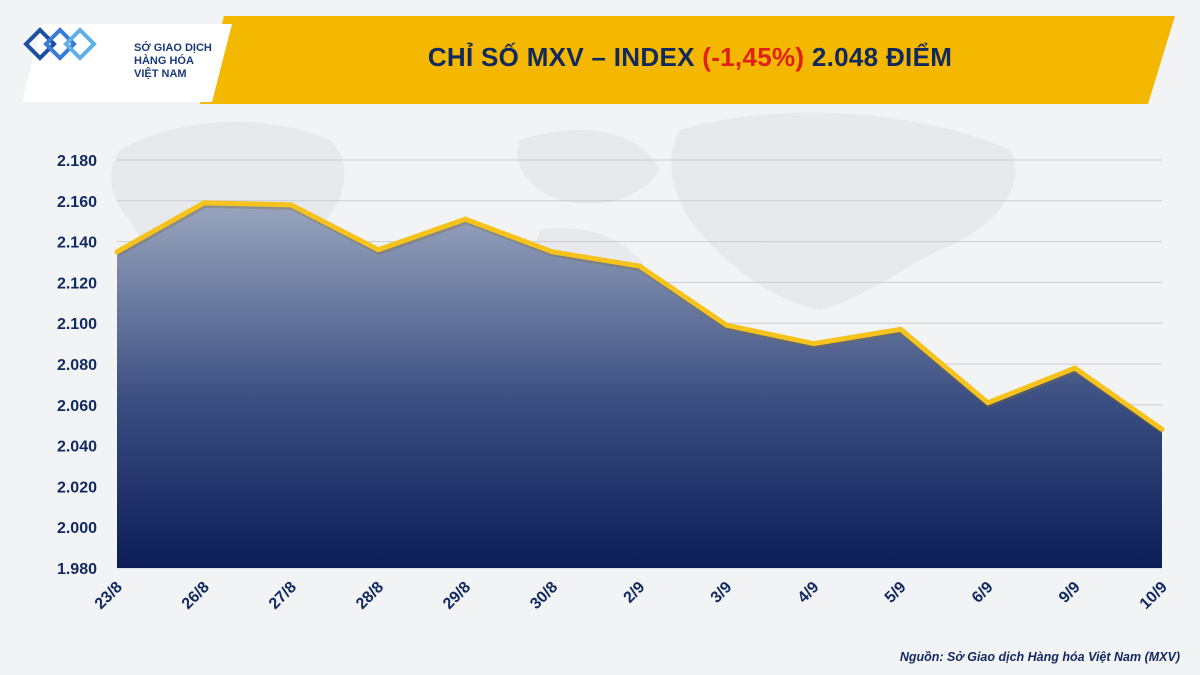 The height and width of the screenshot is (675, 1200). I want to click on y-tick-label: 2.160, so click(77, 202).